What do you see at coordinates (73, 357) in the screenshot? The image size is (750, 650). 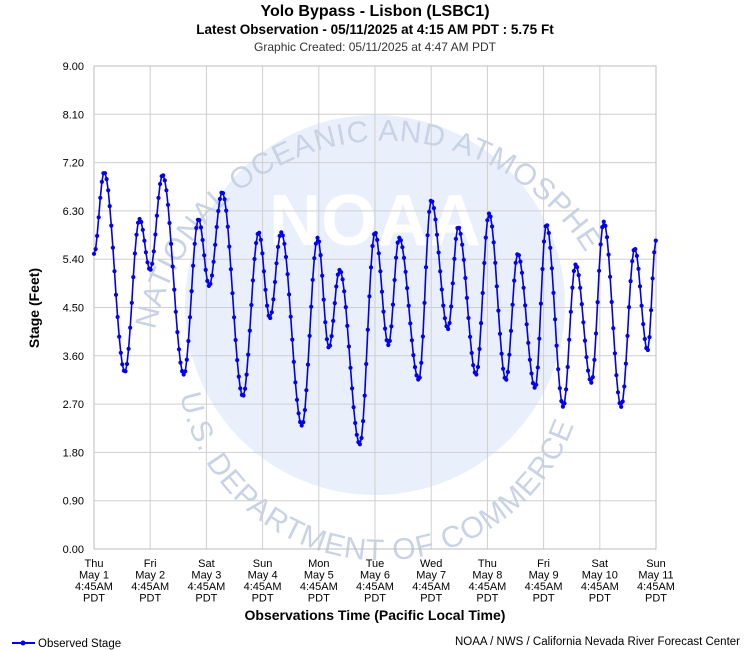 I see `y-tick-label: 3.60` at bounding box center [73, 357].